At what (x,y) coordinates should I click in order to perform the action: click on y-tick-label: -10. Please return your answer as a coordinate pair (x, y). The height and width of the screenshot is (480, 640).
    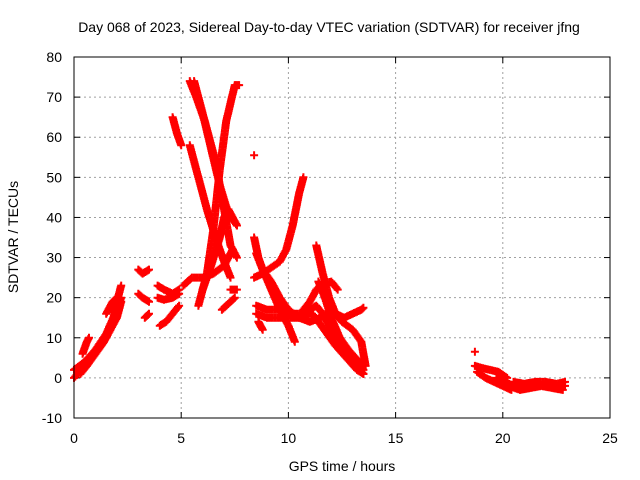
    Looking at the image, I should click on (52, 418).